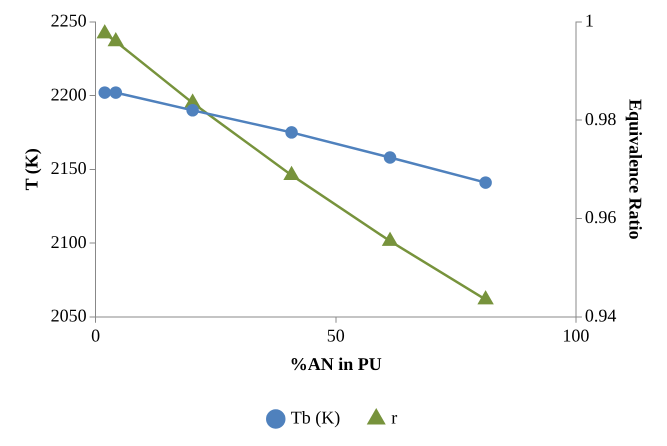  Describe the element at coordinates (68, 94) in the screenshot. I see `y-tick-label: 2200` at that location.